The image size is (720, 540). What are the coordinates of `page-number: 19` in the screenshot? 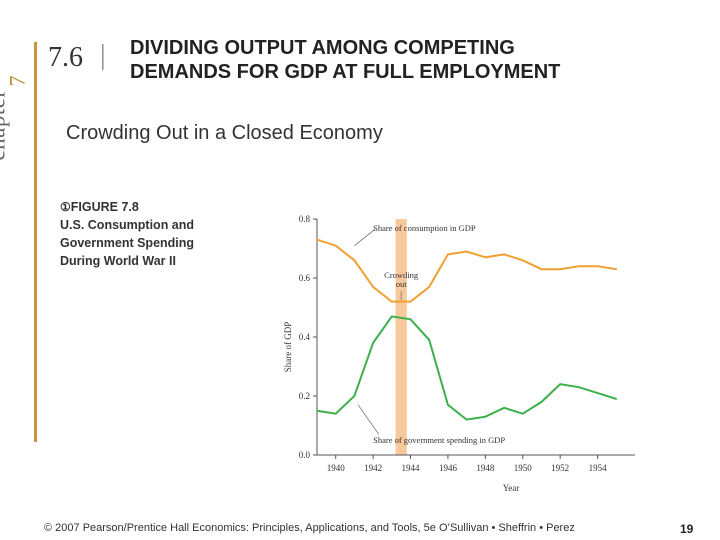 It's located at (687, 529).